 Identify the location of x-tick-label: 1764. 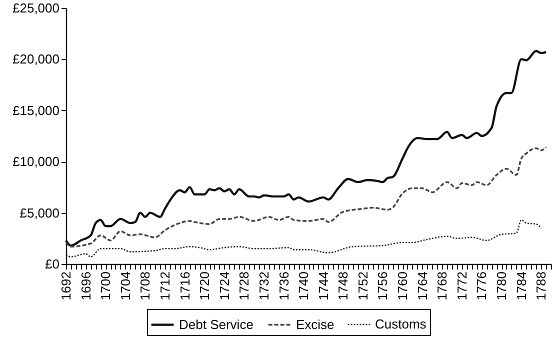
(422, 286).